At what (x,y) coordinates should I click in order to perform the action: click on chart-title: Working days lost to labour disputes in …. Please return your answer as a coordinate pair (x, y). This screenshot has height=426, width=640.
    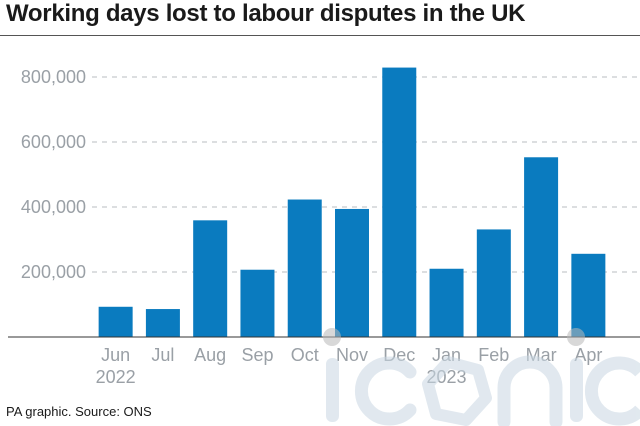
    Looking at the image, I should click on (266, 13).